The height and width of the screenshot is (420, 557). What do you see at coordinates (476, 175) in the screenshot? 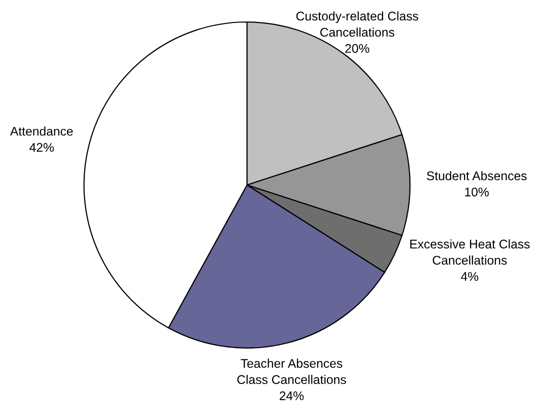
I see `slice-label: Student Absences` at bounding box center [476, 175].